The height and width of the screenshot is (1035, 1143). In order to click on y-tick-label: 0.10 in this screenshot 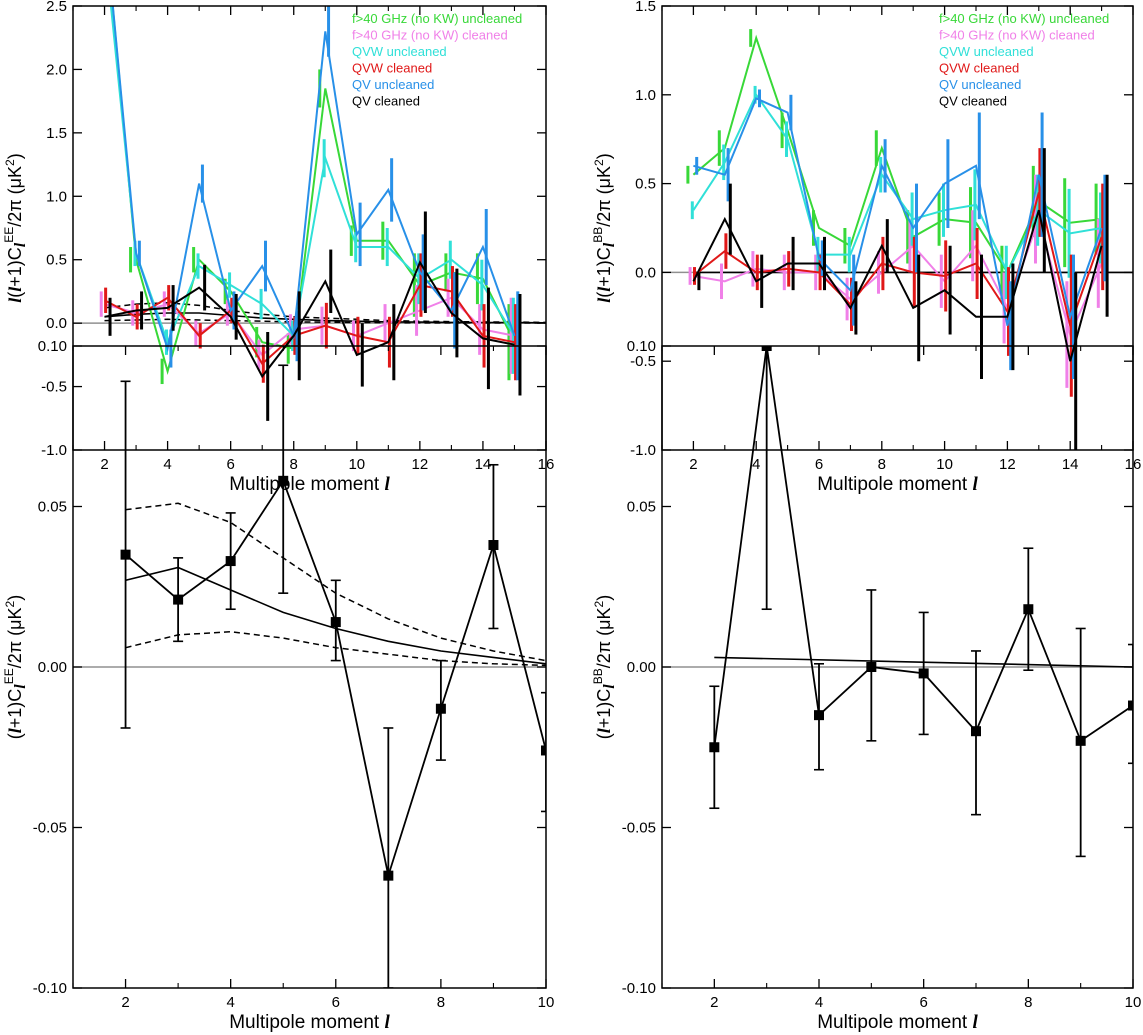, I will do `click(52, 346)`.